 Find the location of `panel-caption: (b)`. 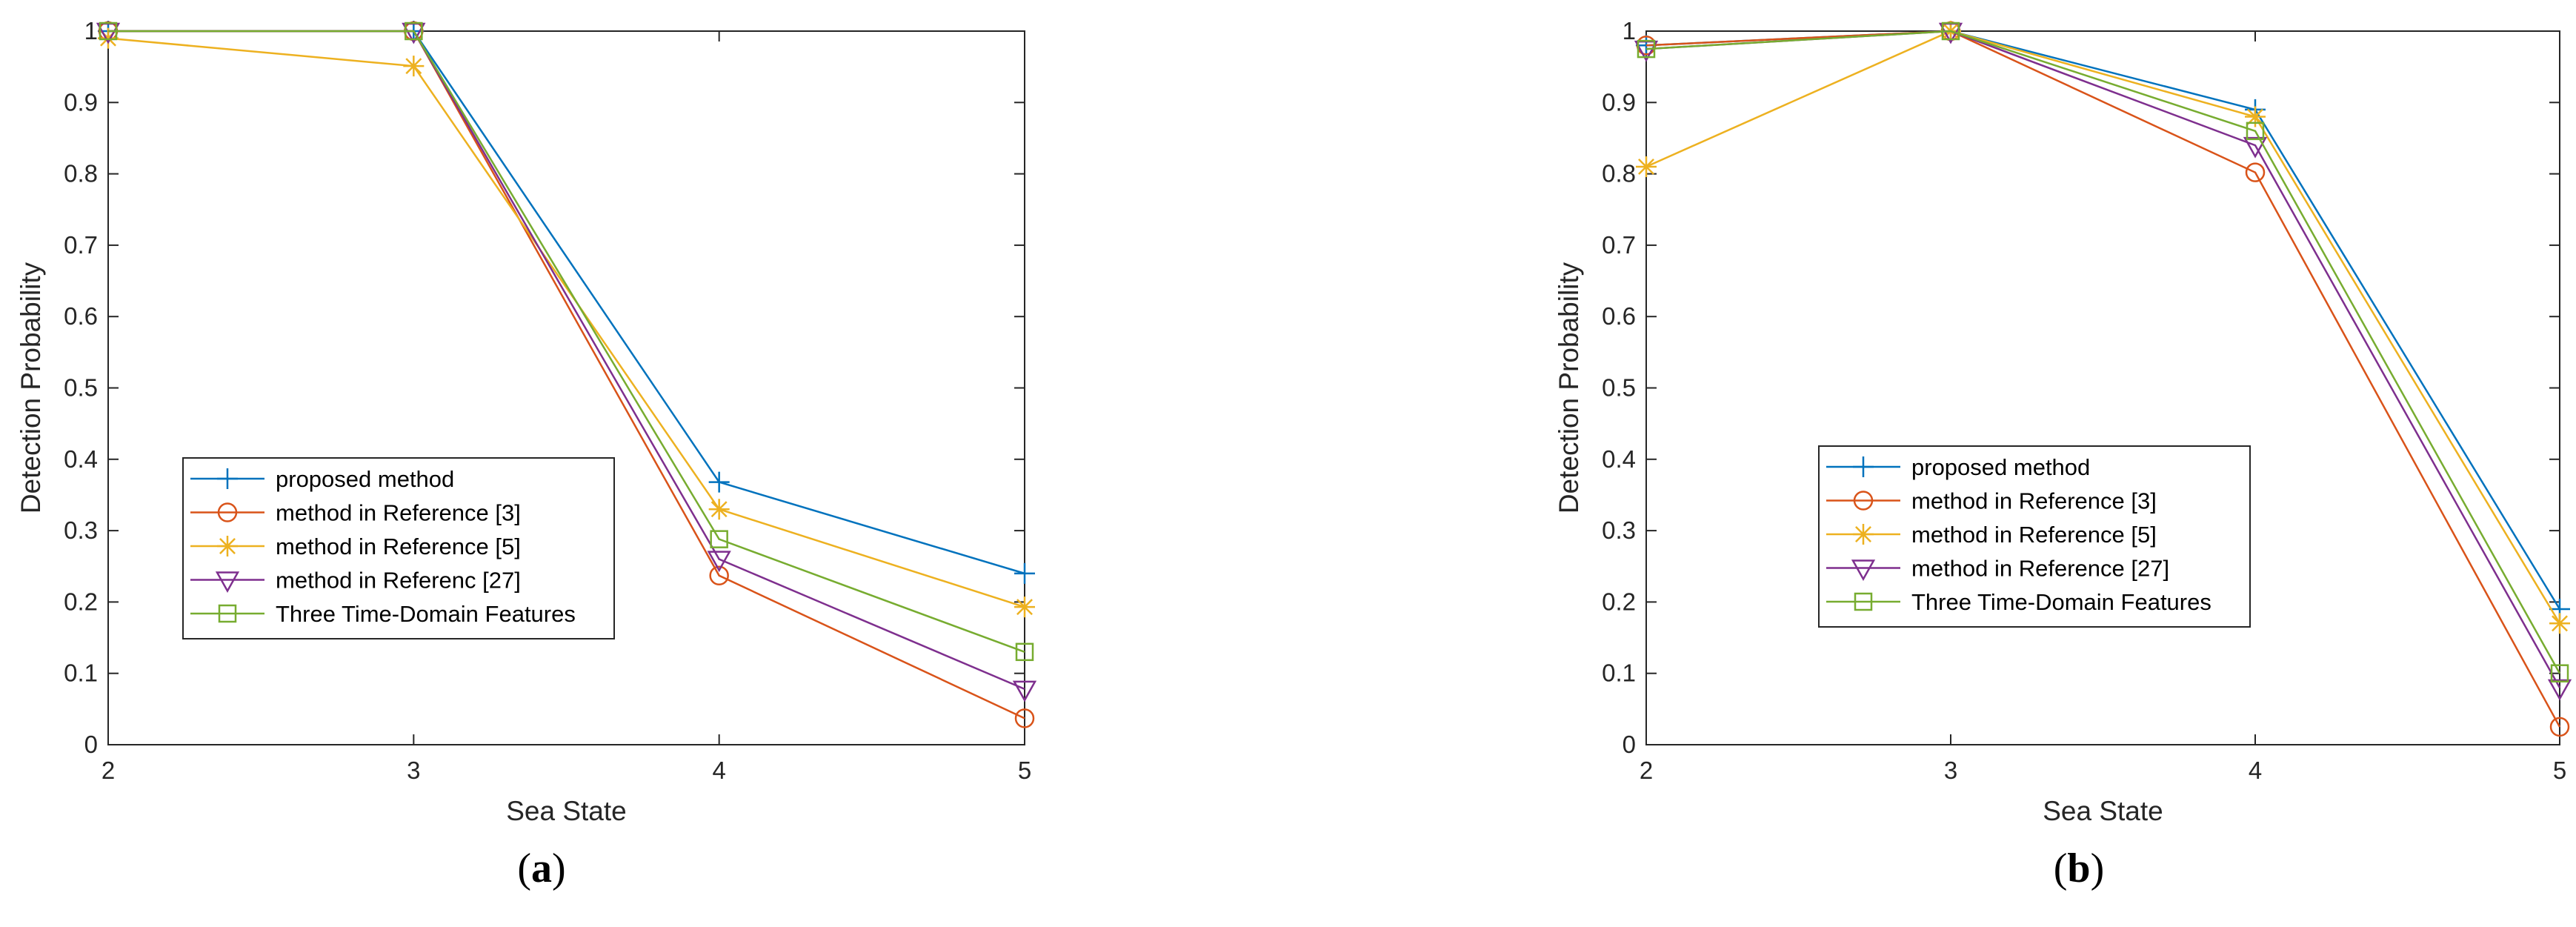

panel-caption: (b) is located at coordinates (2079, 868).